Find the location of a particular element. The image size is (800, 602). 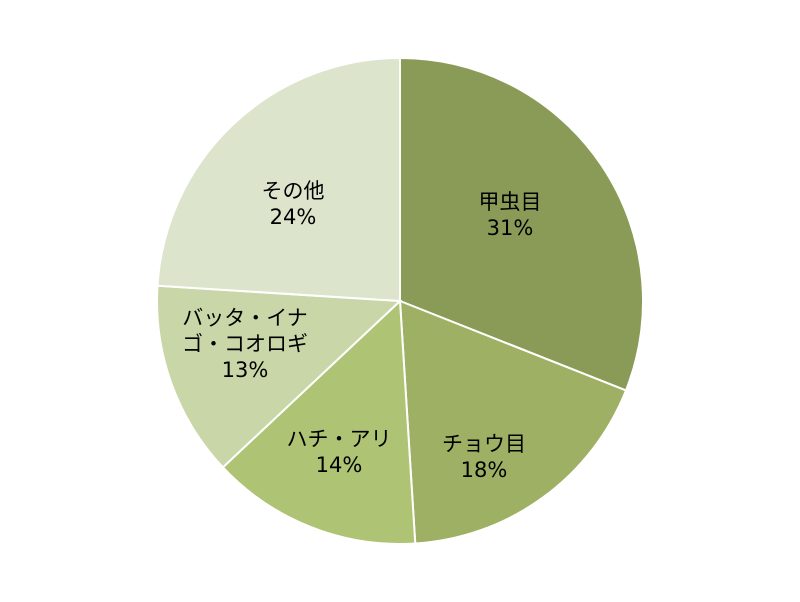

pie-category-label-1: 甲虫目 is located at coordinates (510, 202).